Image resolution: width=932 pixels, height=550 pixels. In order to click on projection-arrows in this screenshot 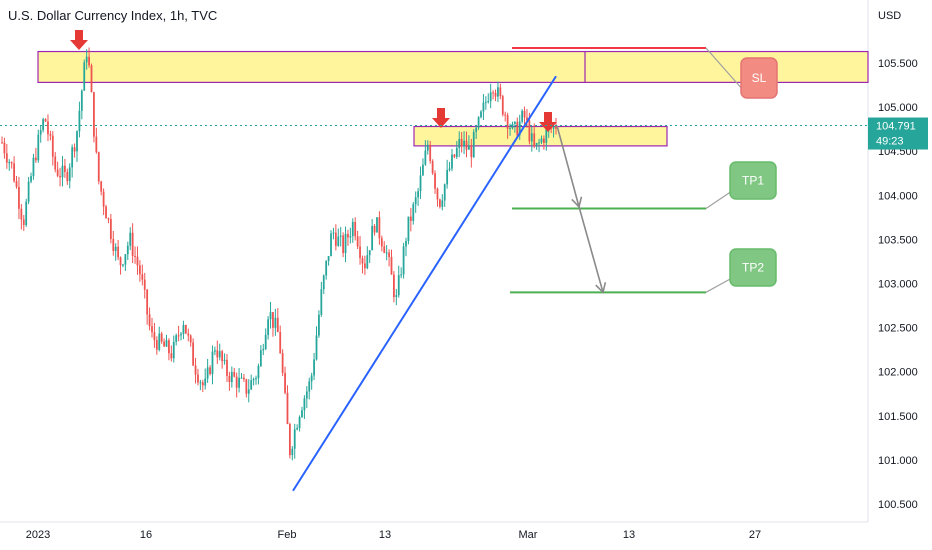, I will do `click(581, 209)`.